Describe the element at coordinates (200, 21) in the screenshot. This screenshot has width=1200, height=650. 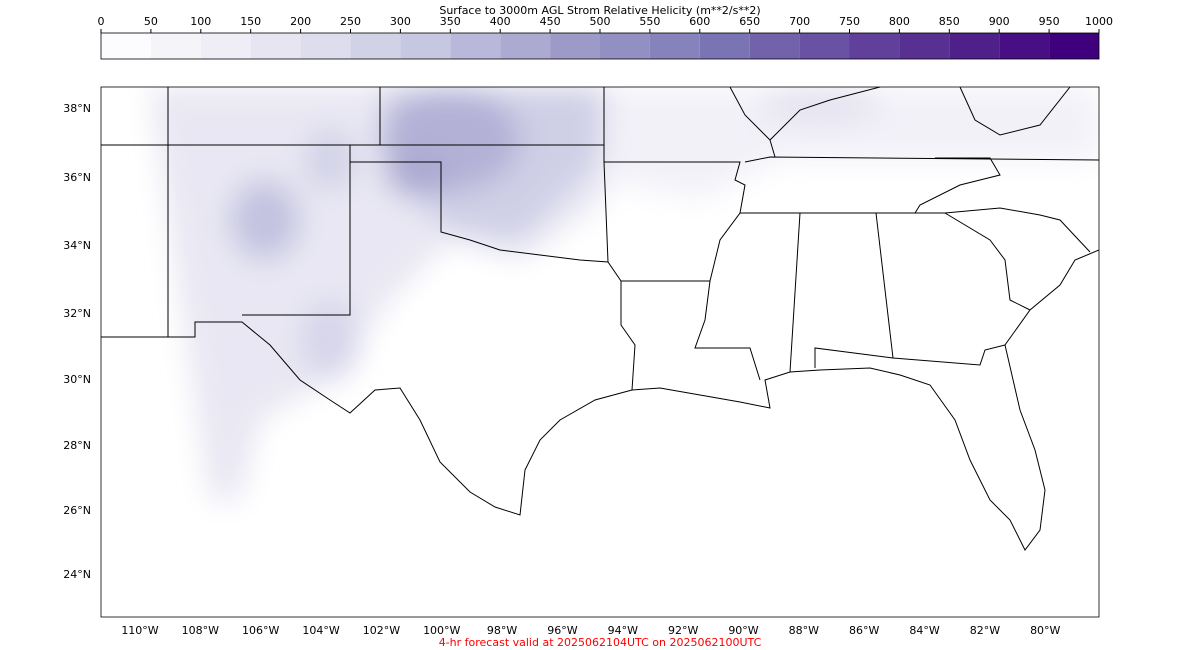
I see `colorbar-tick-label: 100` at that location.